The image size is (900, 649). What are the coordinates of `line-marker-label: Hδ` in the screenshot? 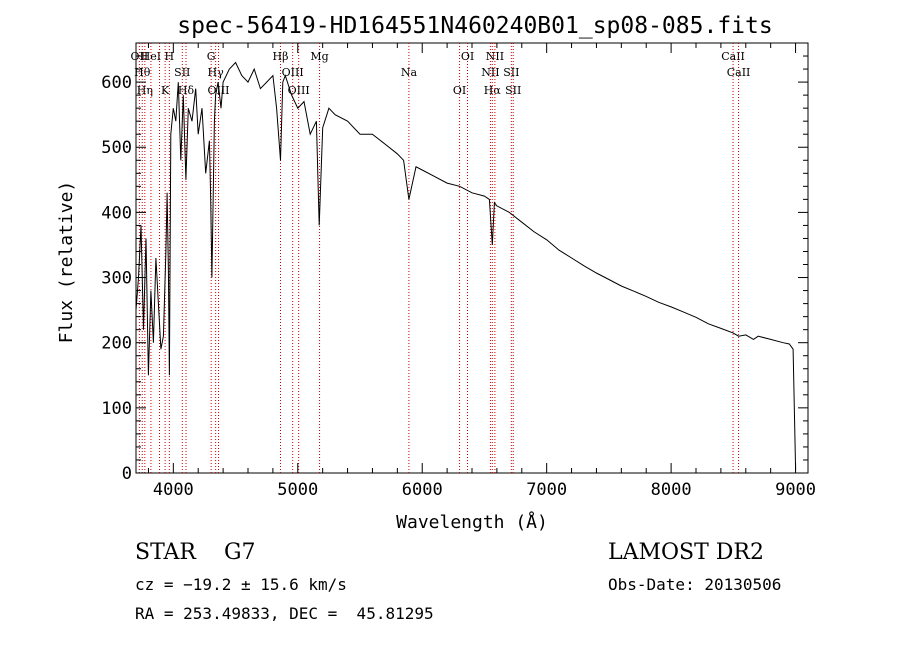 It's located at (186, 90).